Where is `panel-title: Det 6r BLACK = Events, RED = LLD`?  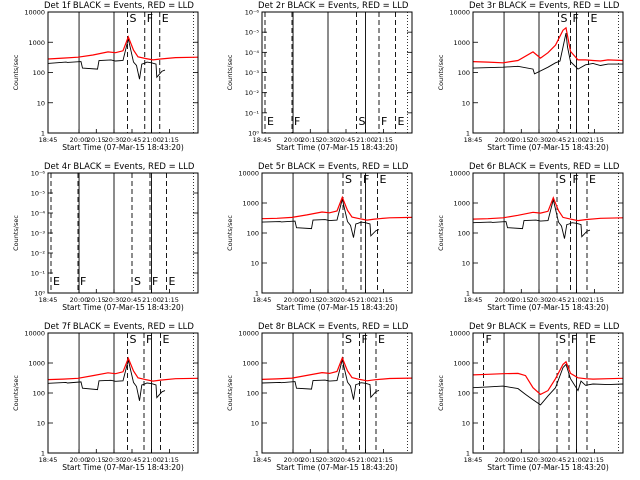
panel-title: Det 6r BLACK = Events, RED = LLD is located at coordinates (544, 167).